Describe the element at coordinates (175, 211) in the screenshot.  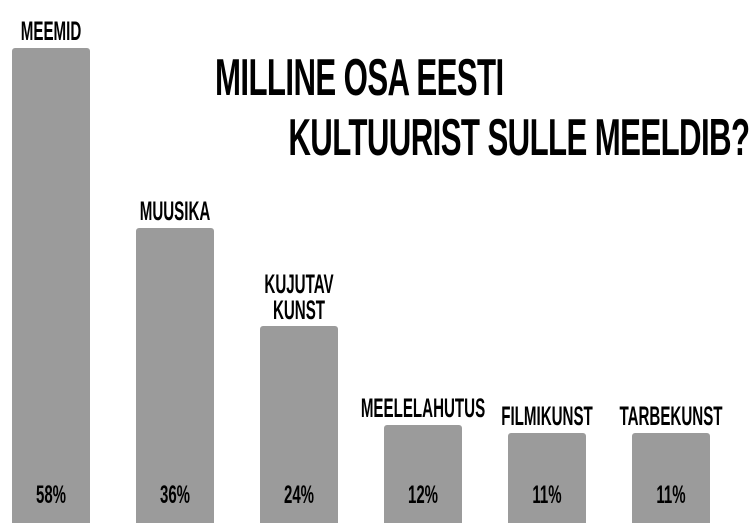
I see `category-label: MUUSIKA` at that location.